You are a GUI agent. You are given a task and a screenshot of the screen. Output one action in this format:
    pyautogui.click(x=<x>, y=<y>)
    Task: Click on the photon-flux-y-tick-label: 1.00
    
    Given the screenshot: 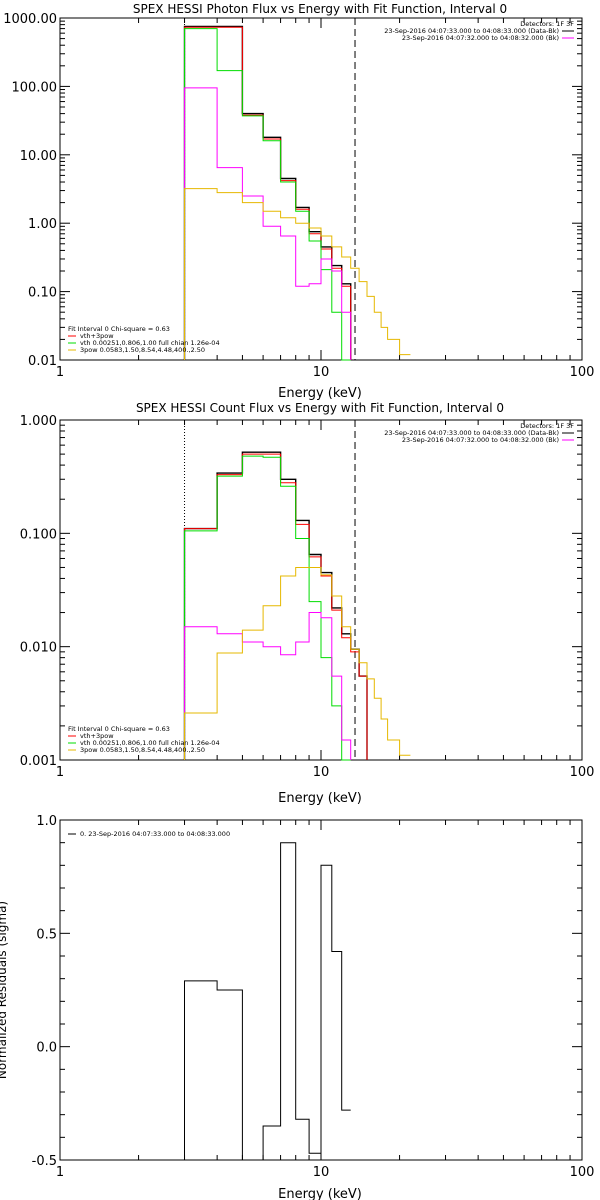 What is the action you would take?
    pyautogui.click(x=42, y=224)
    